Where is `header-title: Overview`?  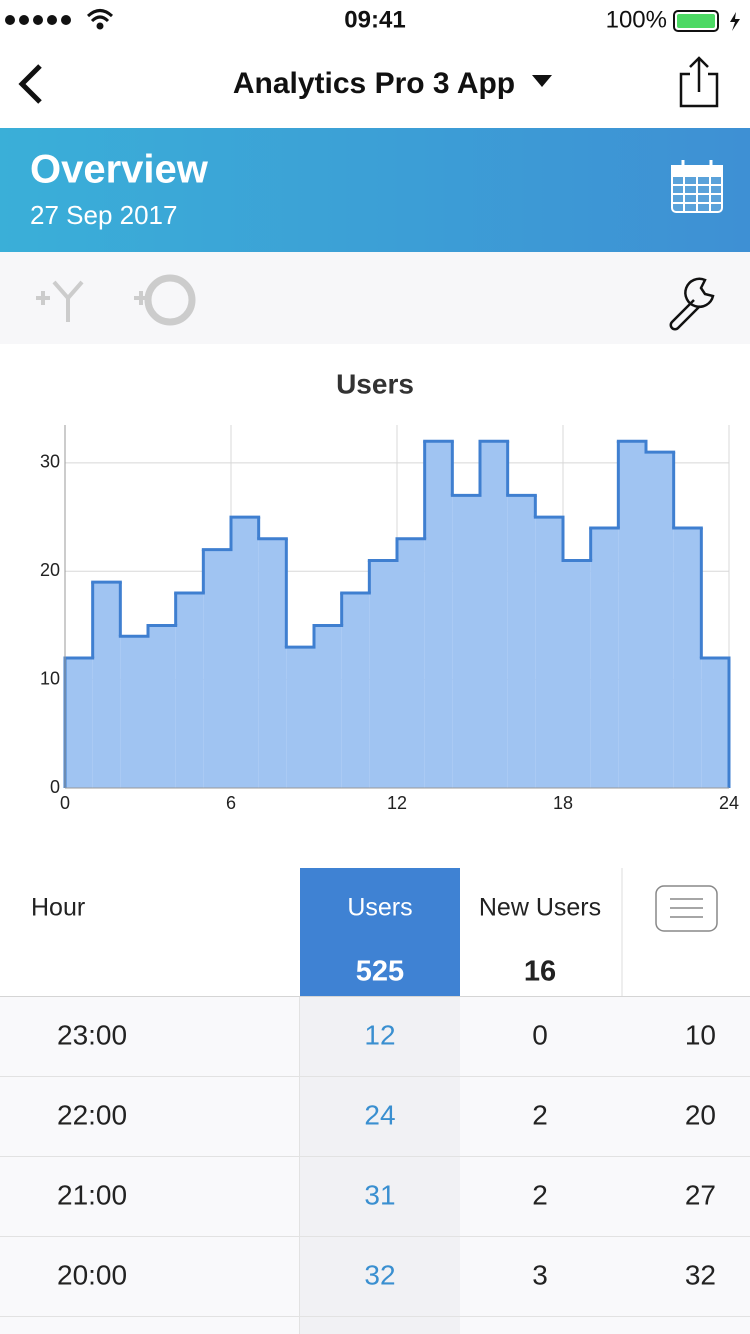 header-title: Overview is located at coordinates (119, 170).